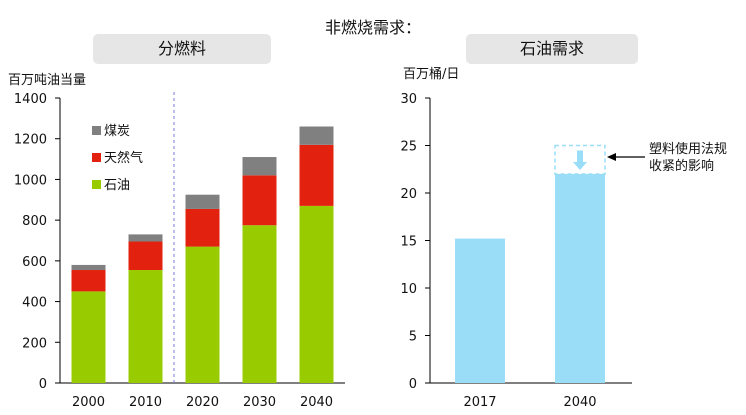 The width and height of the screenshot is (746, 415). What do you see at coordinates (611, 157) in the screenshot?
I see `annotation-pointer-head` at bounding box center [611, 157].